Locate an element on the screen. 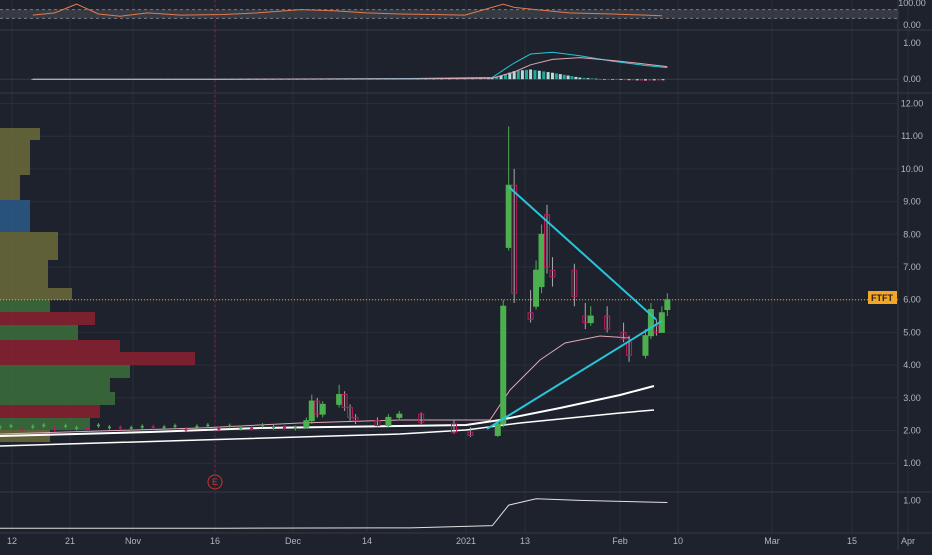 The width and height of the screenshot is (932, 555). volume-profile is located at coordinates (97, 285).